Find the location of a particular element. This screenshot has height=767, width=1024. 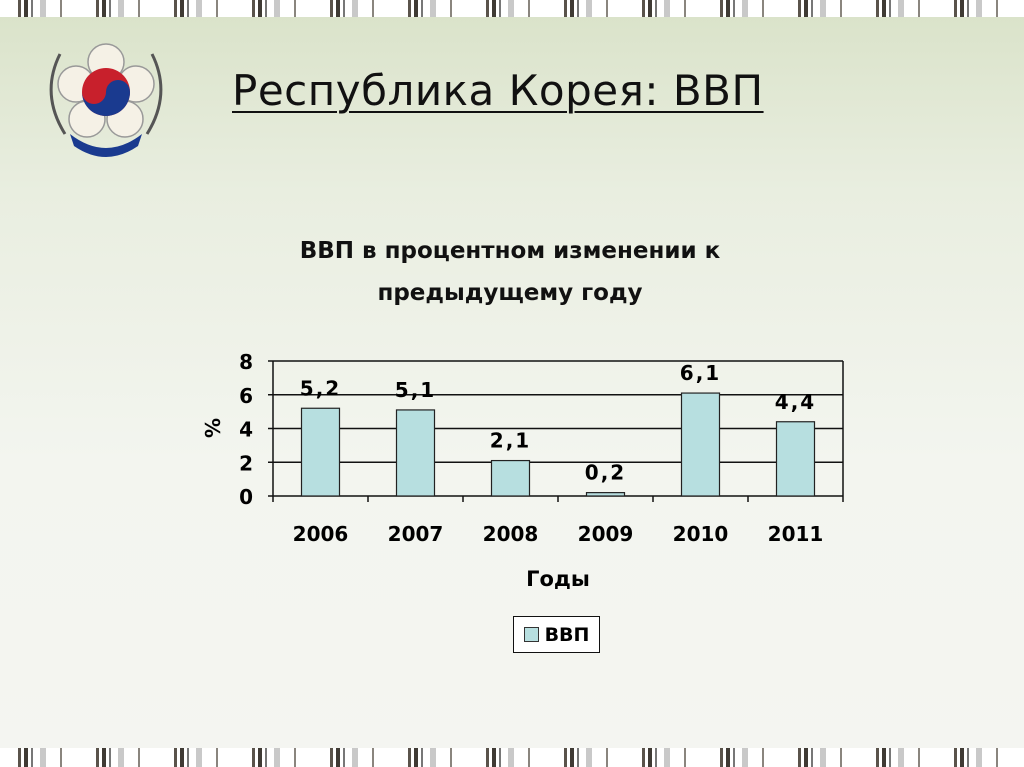

decorative-top-border is located at coordinates (512, 8).